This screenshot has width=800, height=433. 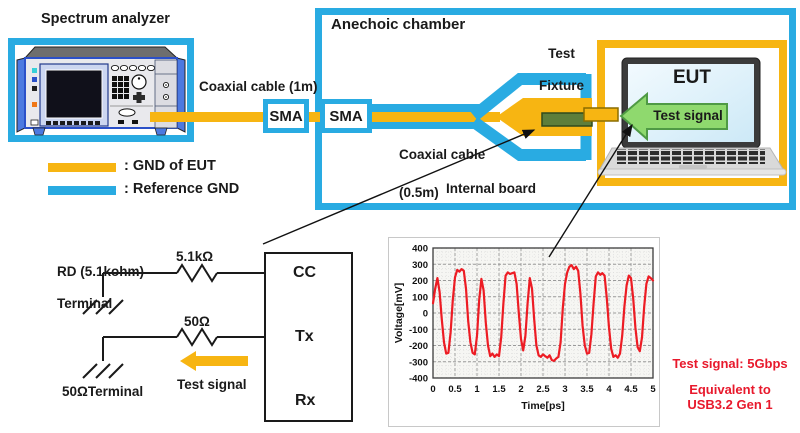 What do you see at coordinates (562, 69) in the screenshot?
I see `test-fixture-label: Test Fixture` at bounding box center [562, 69].